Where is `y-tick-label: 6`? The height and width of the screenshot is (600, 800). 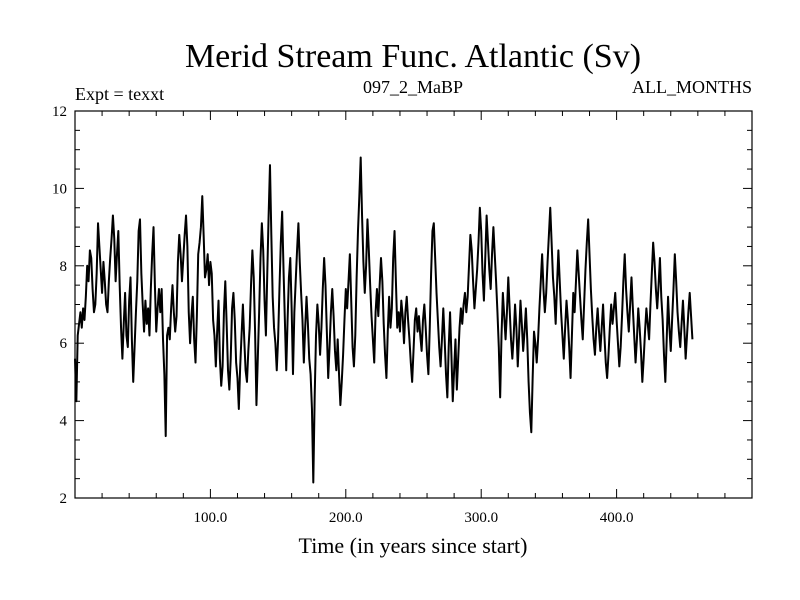
y-tick-label: 6 is located at coordinates (64, 344).